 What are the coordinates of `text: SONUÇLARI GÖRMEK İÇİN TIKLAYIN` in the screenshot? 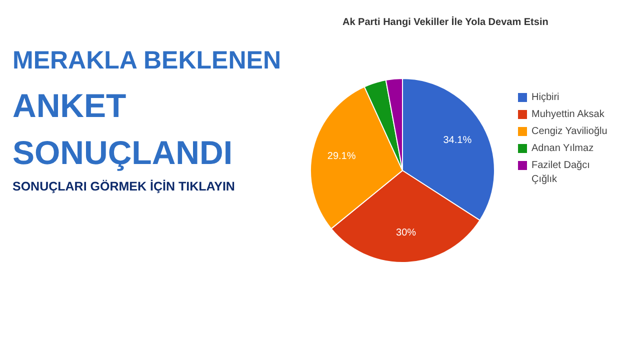 It's located at (123, 187).